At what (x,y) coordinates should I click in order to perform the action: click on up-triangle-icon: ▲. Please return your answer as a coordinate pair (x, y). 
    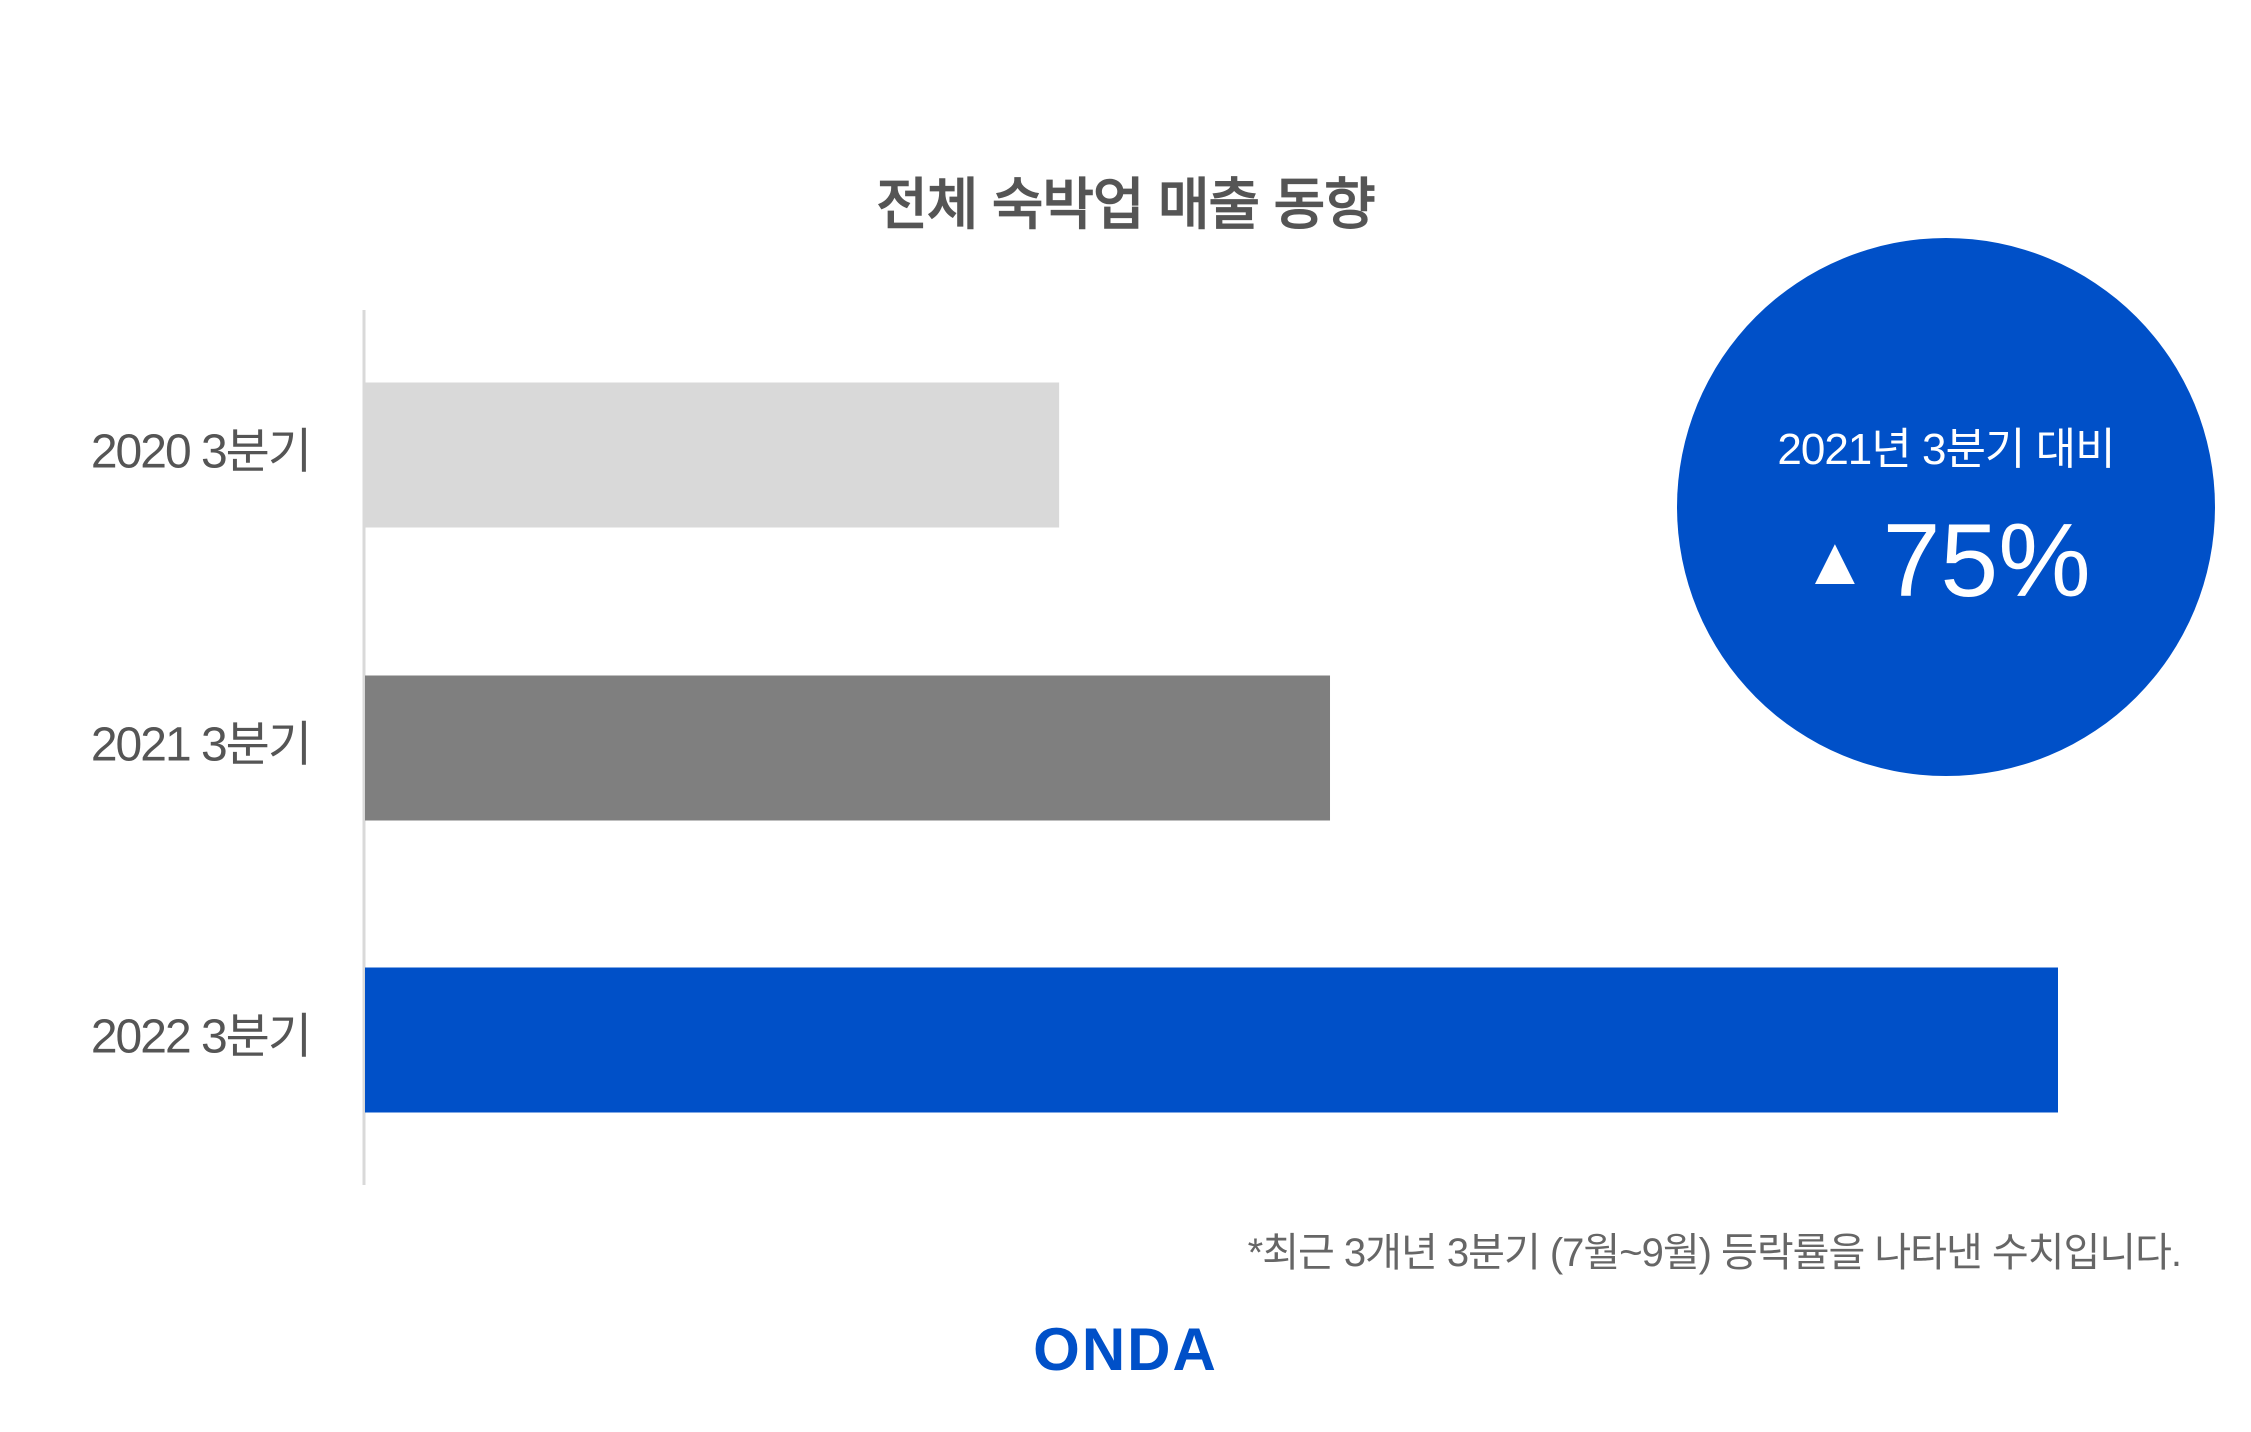
    Looking at the image, I should click on (1835, 561).